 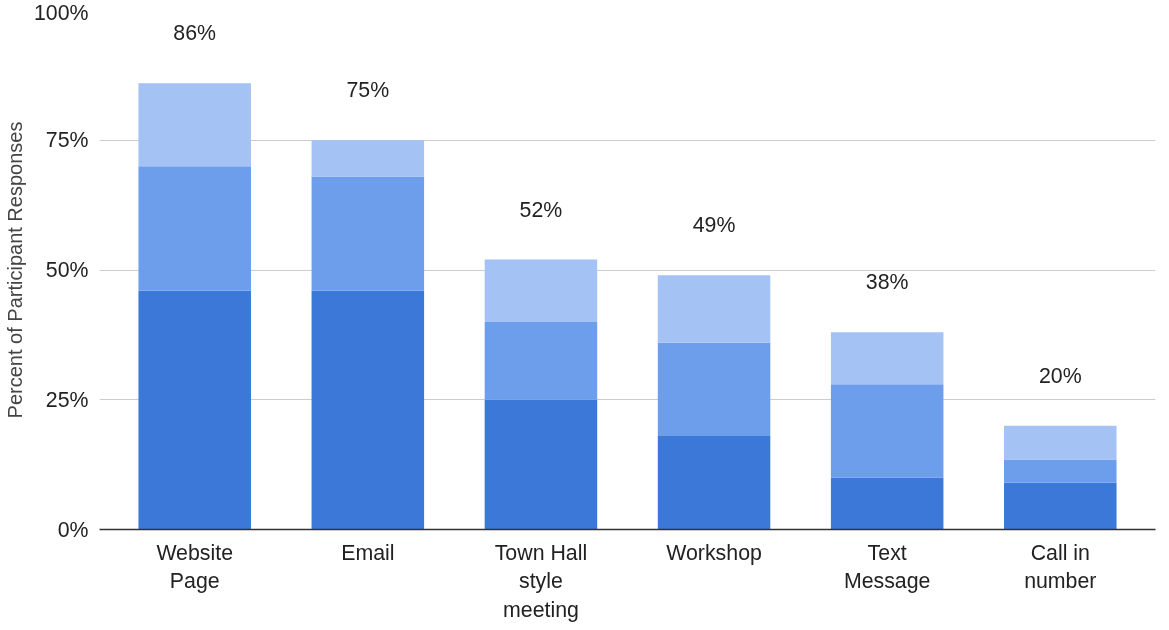 I want to click on y-tick-label: 0%, so click(x=73, y=529).